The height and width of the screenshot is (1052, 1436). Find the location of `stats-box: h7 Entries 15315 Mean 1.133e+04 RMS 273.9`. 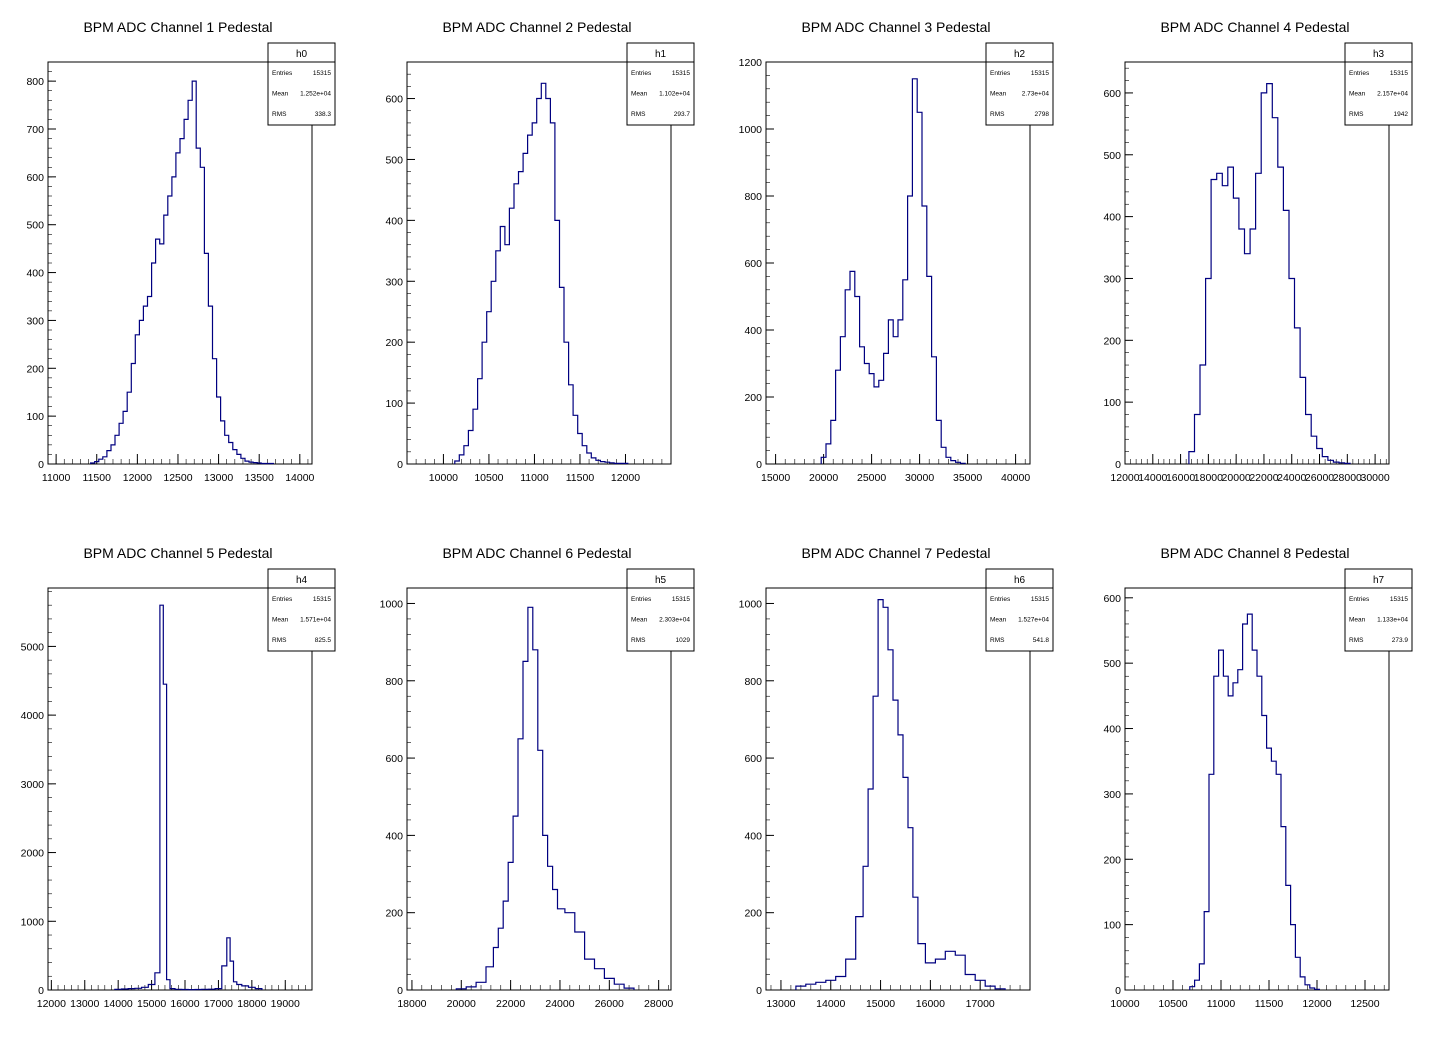

stats-box: h7 Entries 15315 Mean 1.133e+04 RMS 273.9 is located at coordinates (1378, 610).